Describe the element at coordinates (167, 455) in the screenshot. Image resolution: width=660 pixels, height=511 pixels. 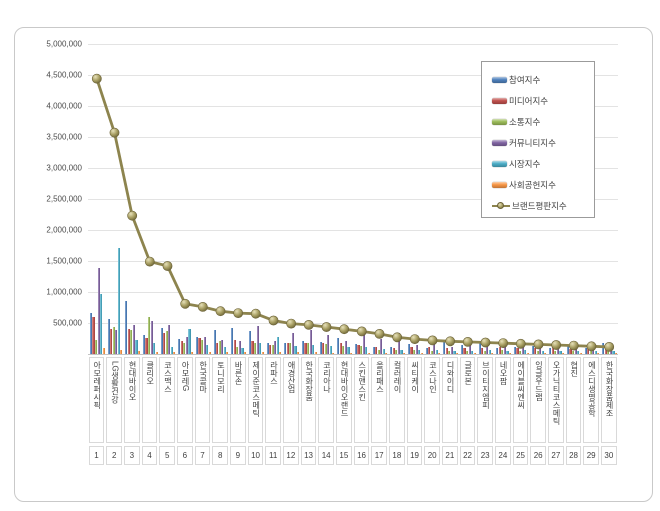
I see `rank-label: 5` at that location.